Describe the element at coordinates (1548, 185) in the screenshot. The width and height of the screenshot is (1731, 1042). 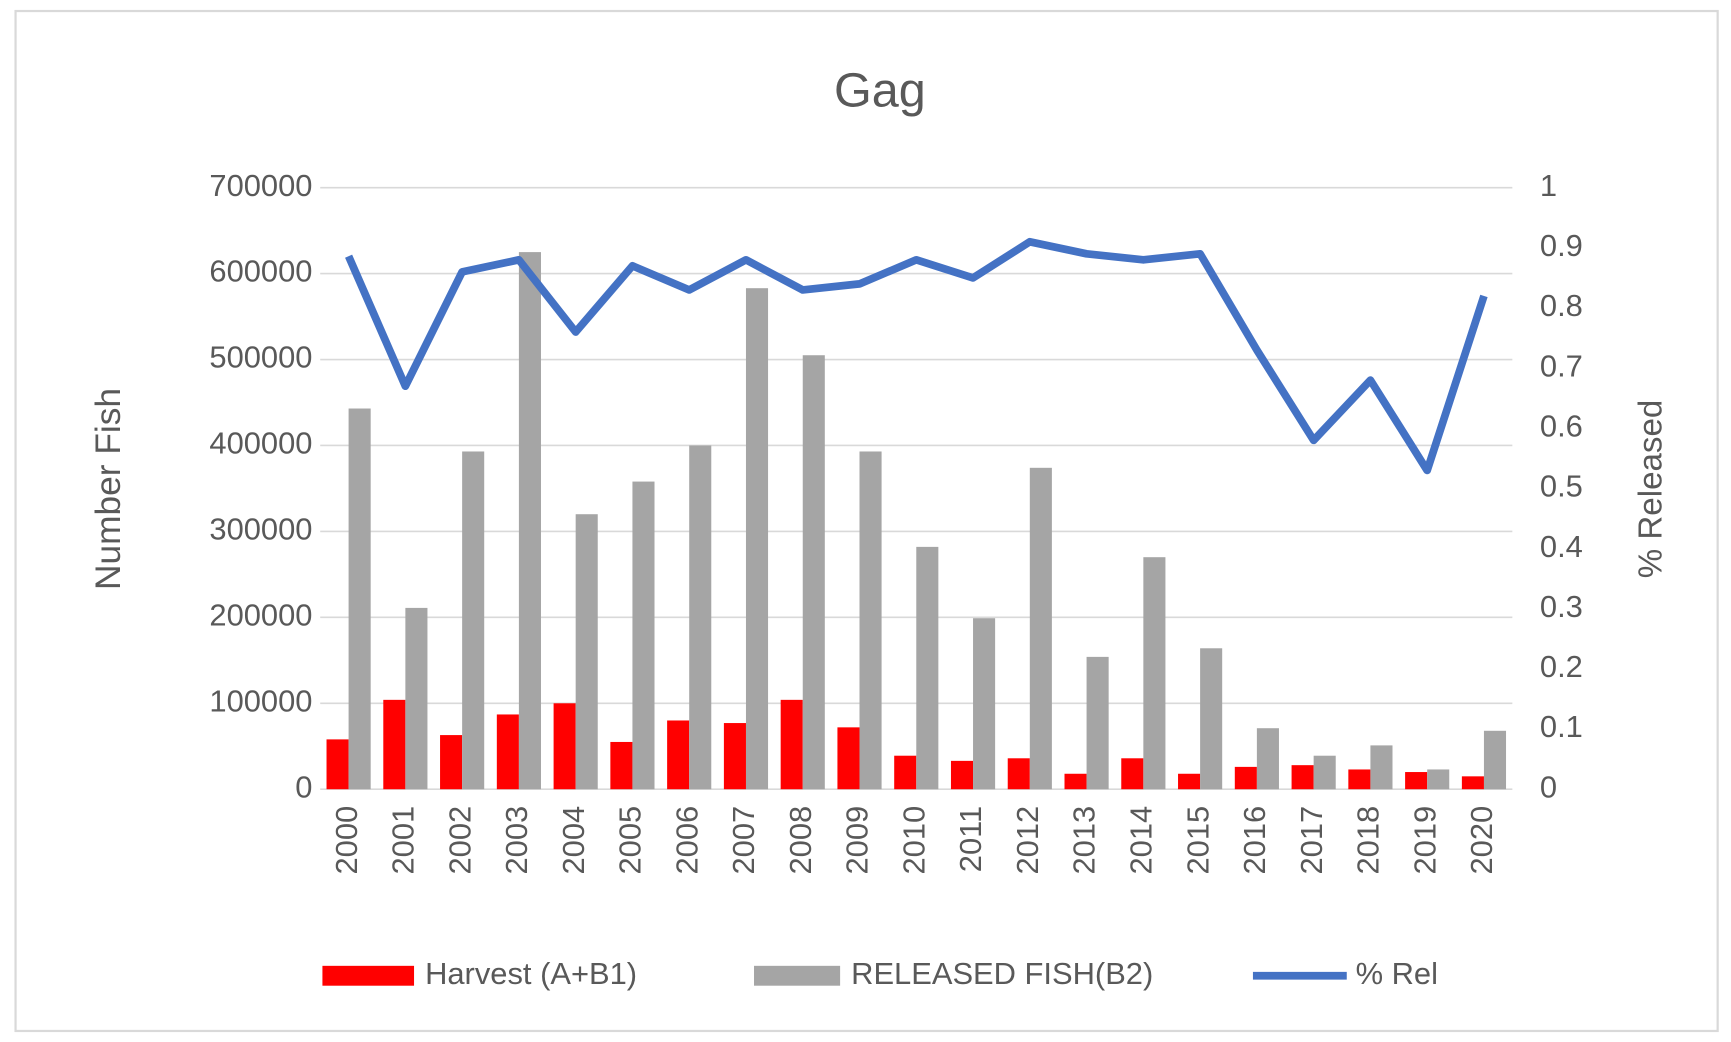
I see `y2-tick-label: 1` at that location.